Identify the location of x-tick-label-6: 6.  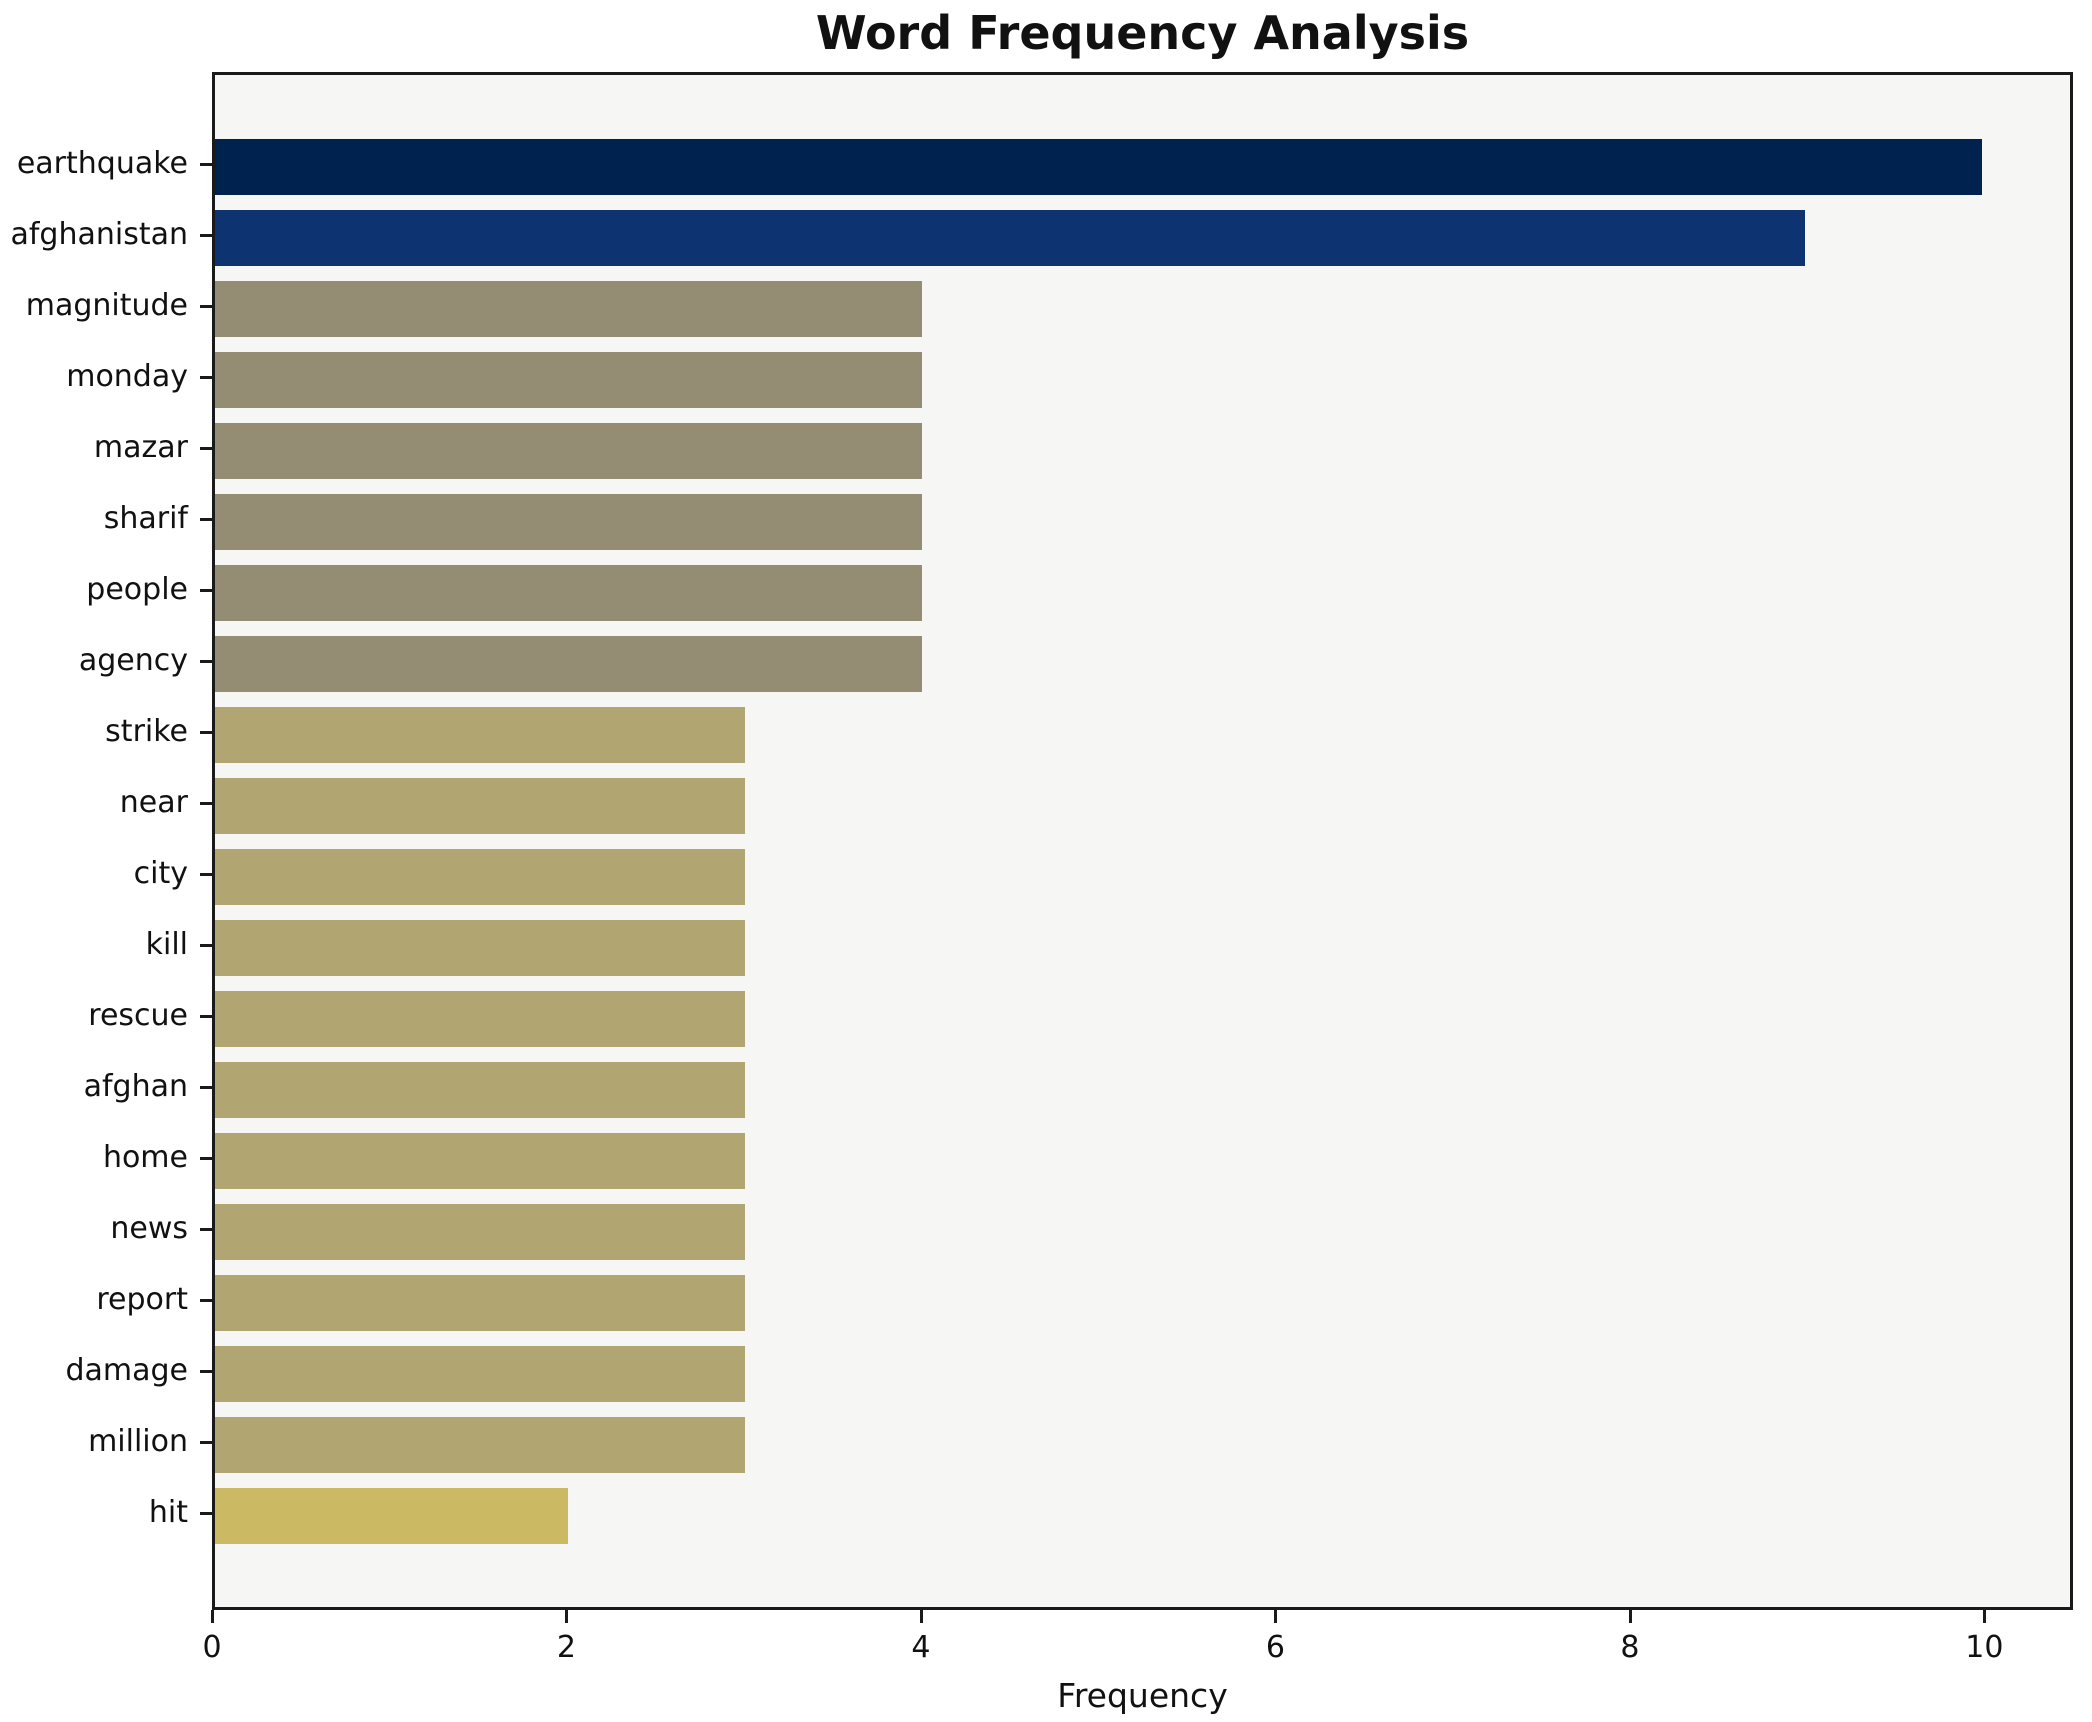
(1275, 1647).